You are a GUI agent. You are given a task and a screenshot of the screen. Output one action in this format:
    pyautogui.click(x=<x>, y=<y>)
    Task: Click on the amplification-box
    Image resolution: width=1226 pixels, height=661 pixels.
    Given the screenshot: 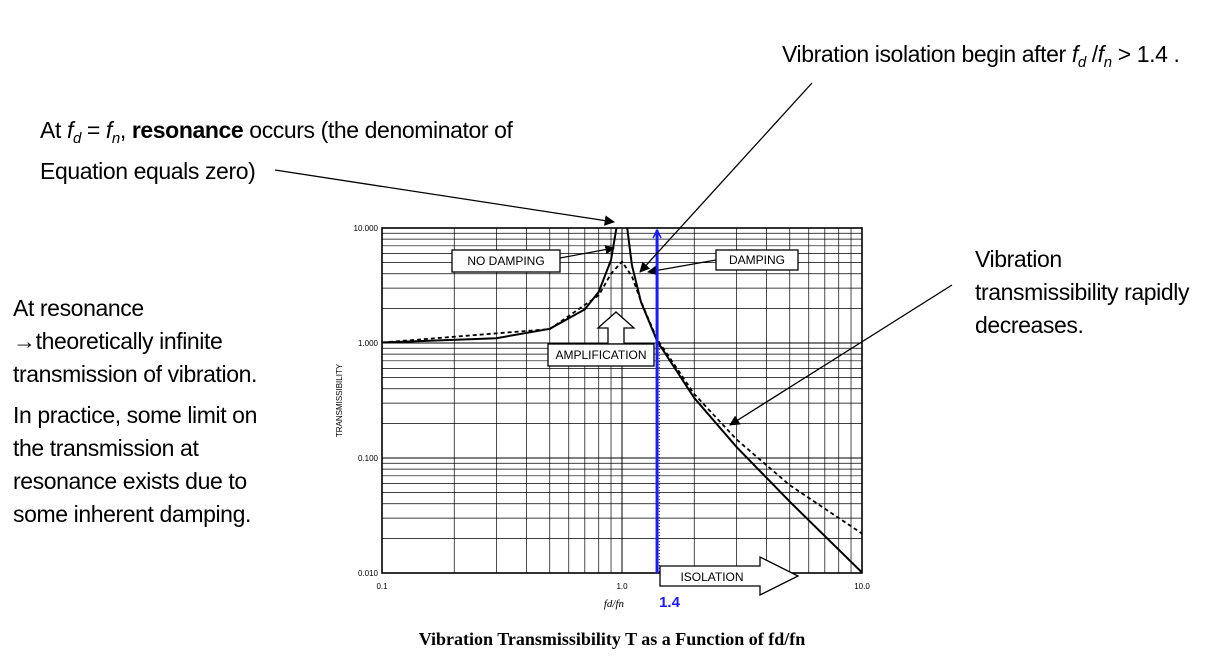 What is the action you would take?
    pyautogui.click(x=601, y=355)
    